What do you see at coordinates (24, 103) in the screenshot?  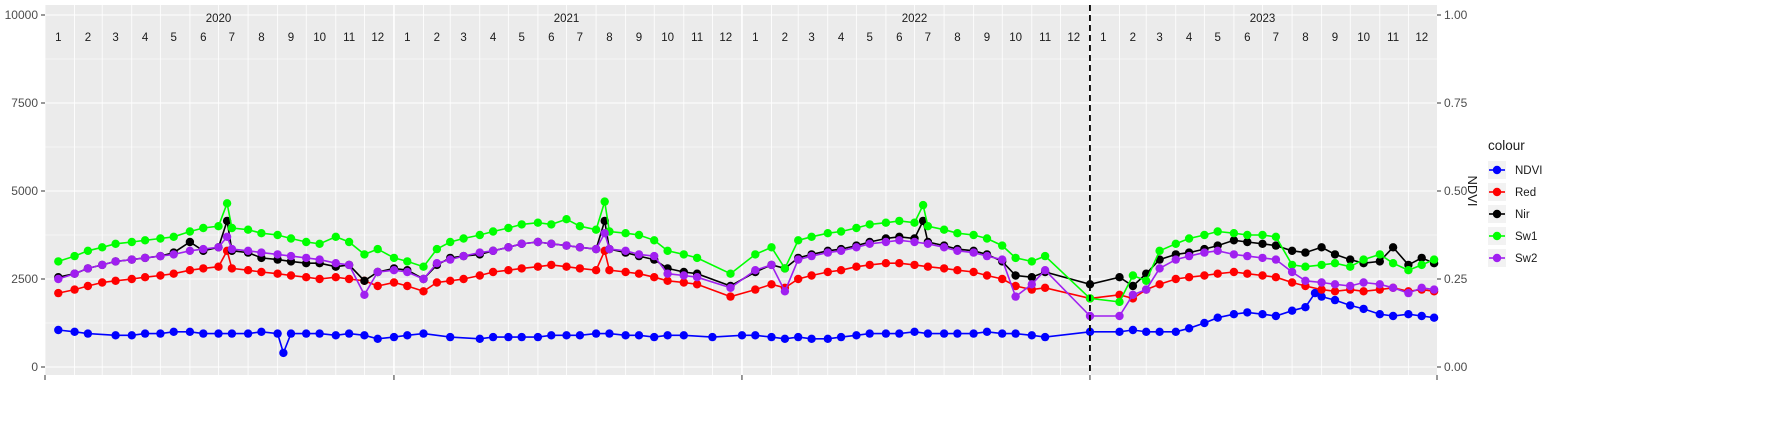 I see `y-tick-label: 7500` at bounding box center [24, 103].